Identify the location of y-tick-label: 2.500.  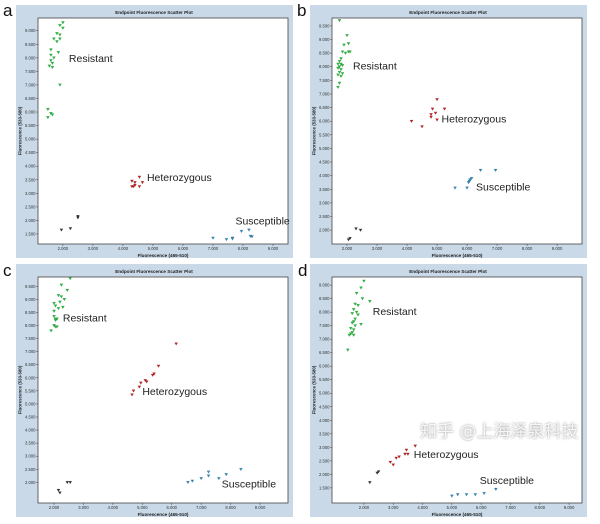
(30, 206).